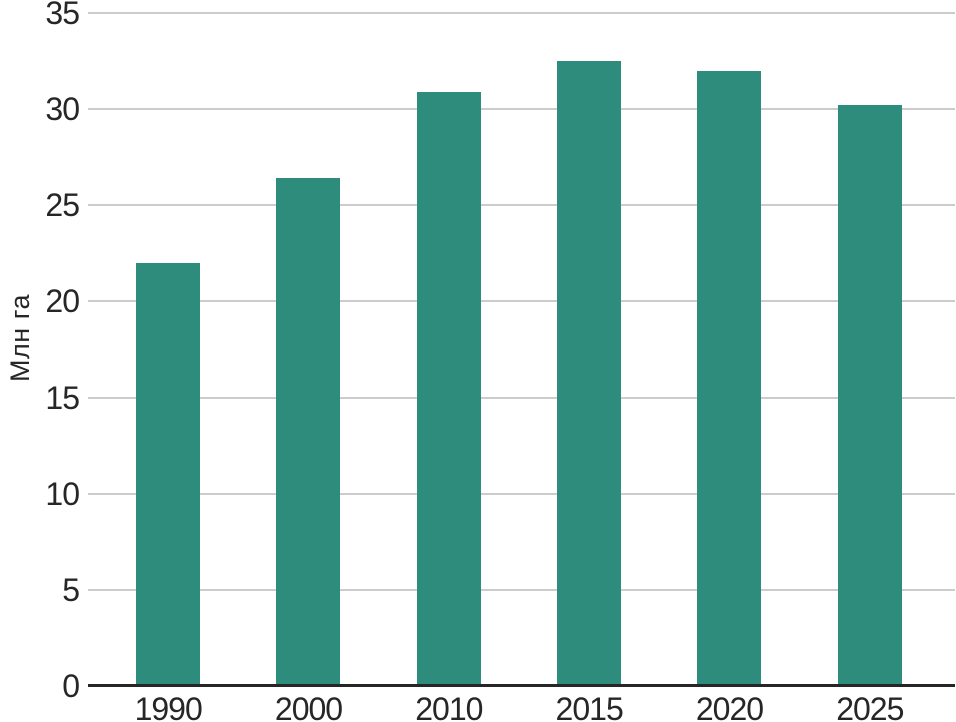  Describe the element at coordinates (62, 15) in the screenshot. I see `y-tick-label: 35` at that location.